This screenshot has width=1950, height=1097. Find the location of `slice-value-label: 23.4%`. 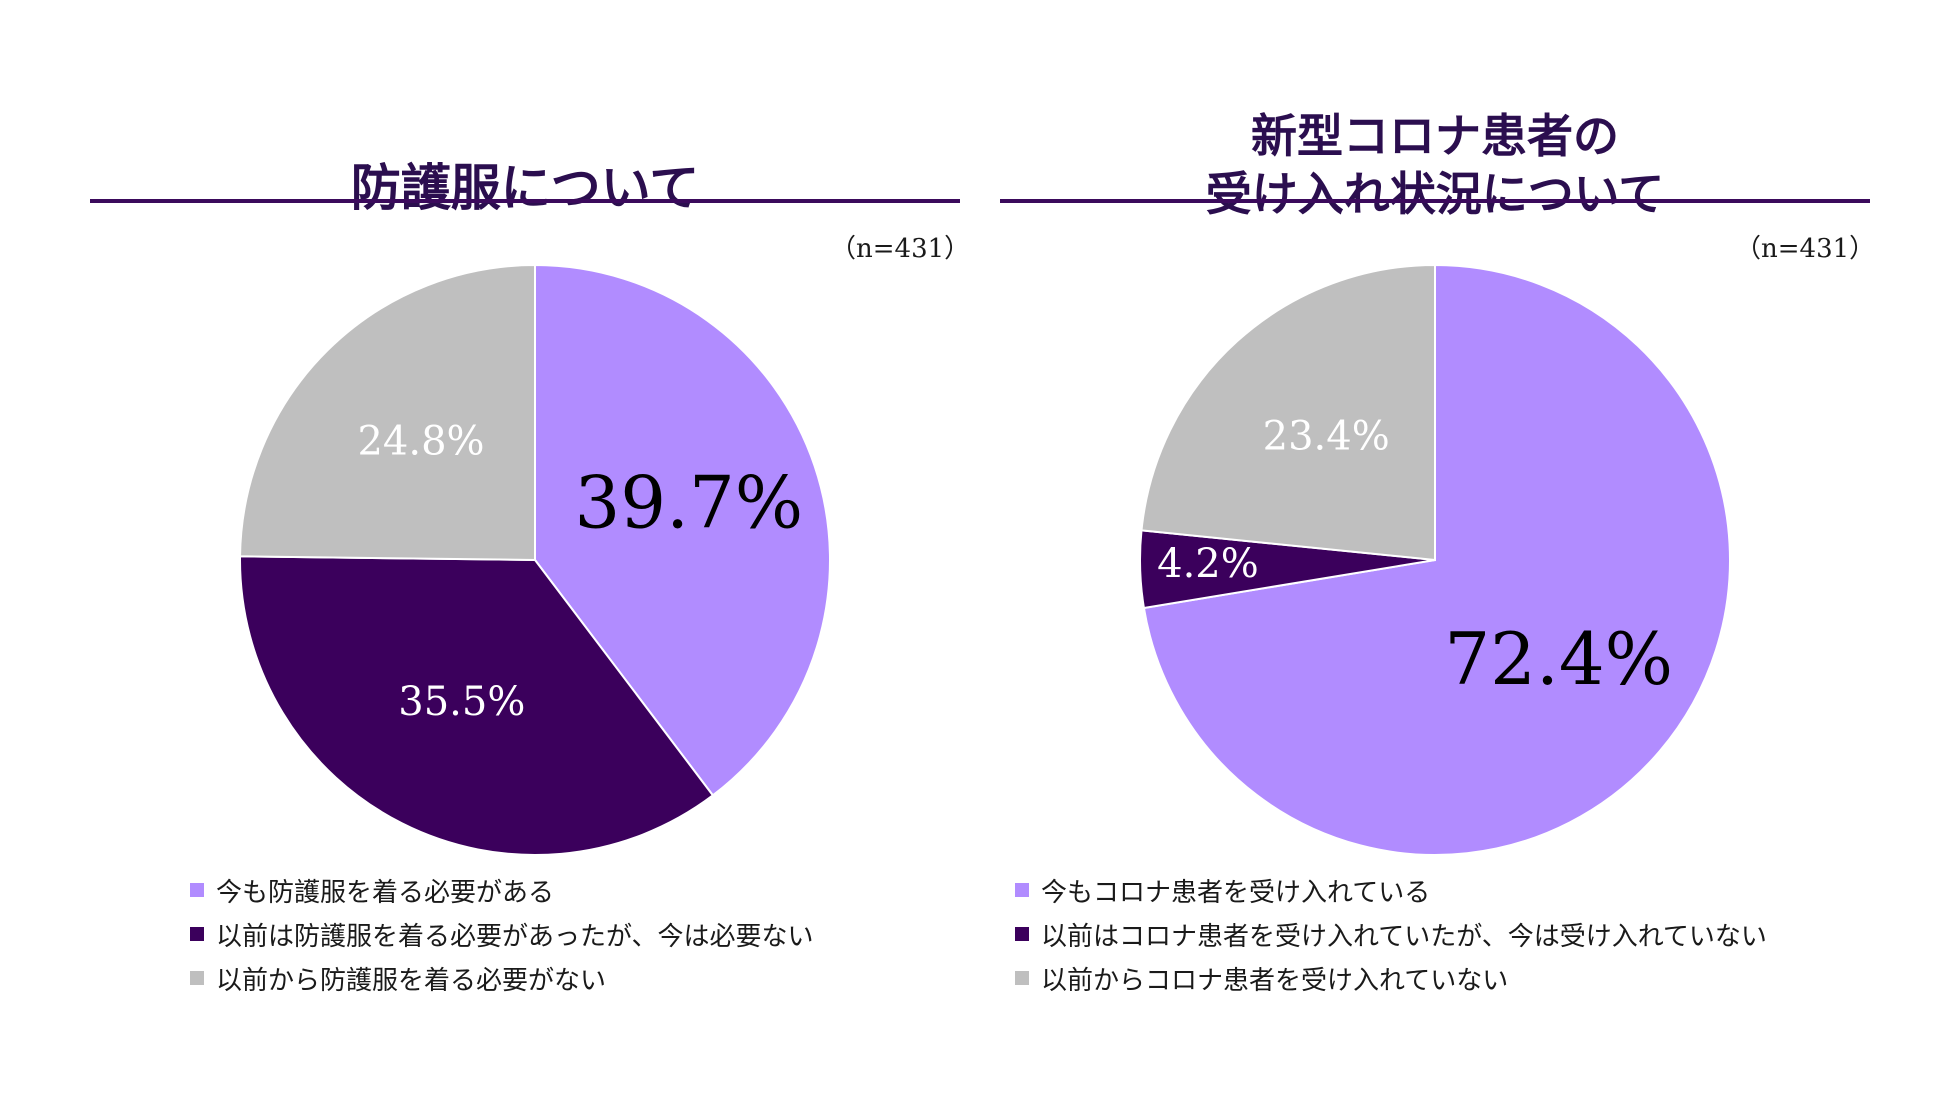

slice-value-label: 23.4% is located at coordinates (1326, 437).